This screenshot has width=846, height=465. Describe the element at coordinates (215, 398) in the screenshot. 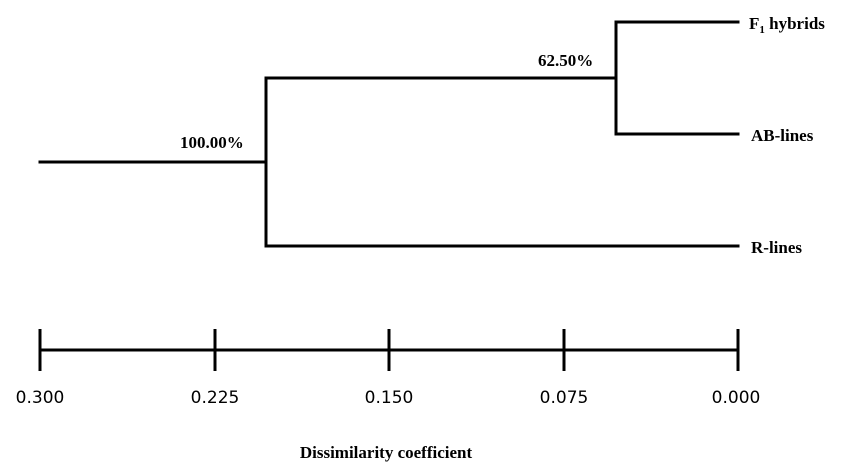

I see `tick-label-0-225: 0.225` at that location.